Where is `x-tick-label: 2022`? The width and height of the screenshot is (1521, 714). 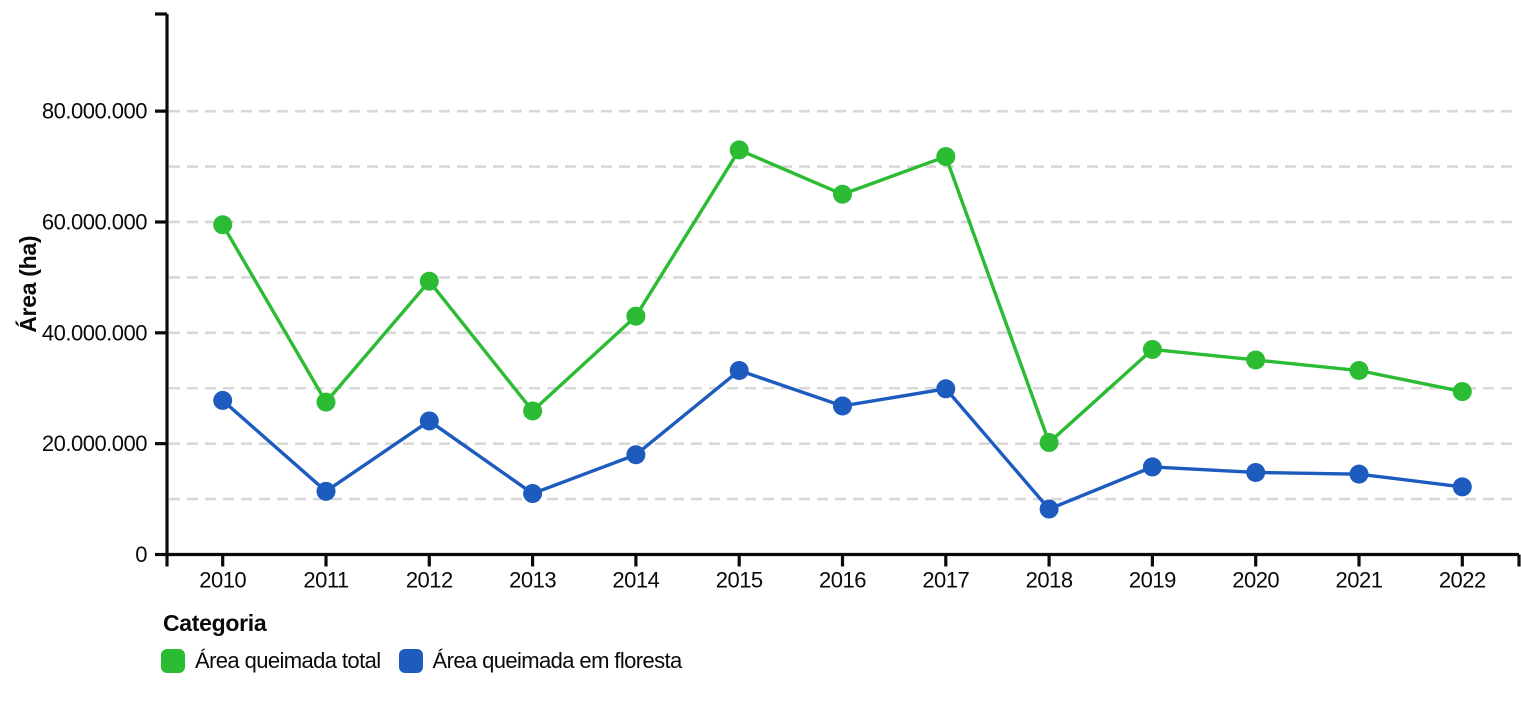 x-tick-label: 2022 is located at coordinates (1462, 580).